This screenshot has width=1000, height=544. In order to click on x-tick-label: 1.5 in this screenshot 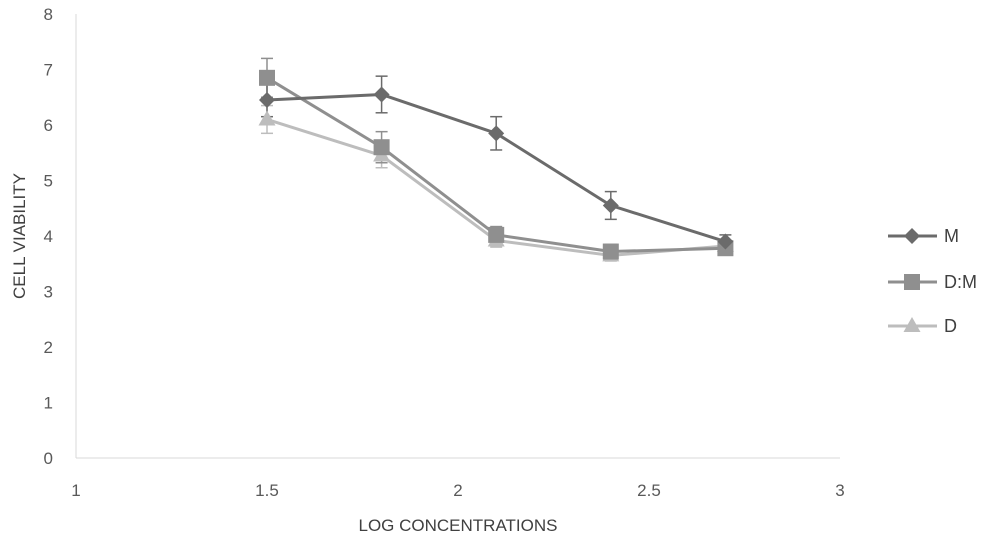, I will do `click(267, 490)`.